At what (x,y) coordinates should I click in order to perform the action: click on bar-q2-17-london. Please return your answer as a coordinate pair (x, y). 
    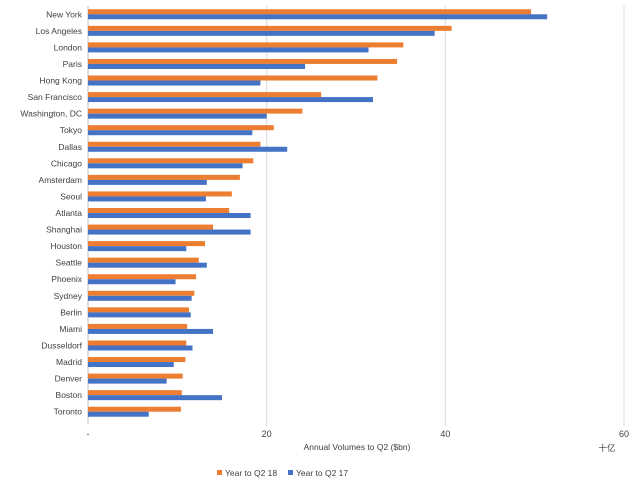
    Looking at the image, I should click on (228, 50).